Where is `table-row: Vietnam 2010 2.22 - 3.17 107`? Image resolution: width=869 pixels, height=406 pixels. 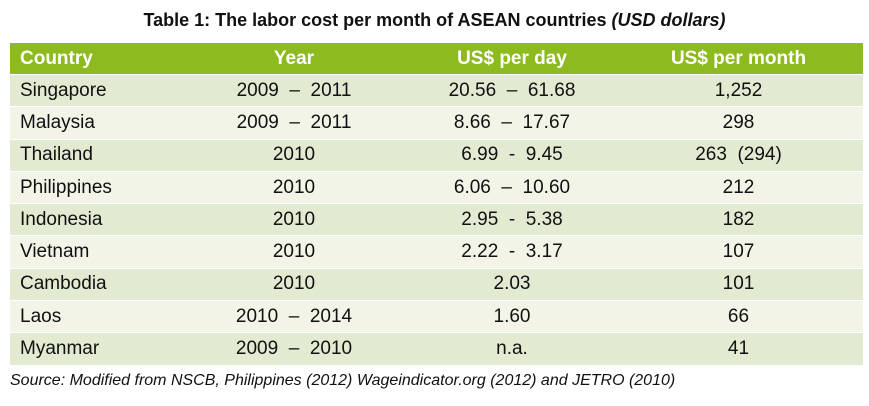 table-row: Vietnam 2010 2.22 - 3.17 107 is located at coordinates (436, 252).